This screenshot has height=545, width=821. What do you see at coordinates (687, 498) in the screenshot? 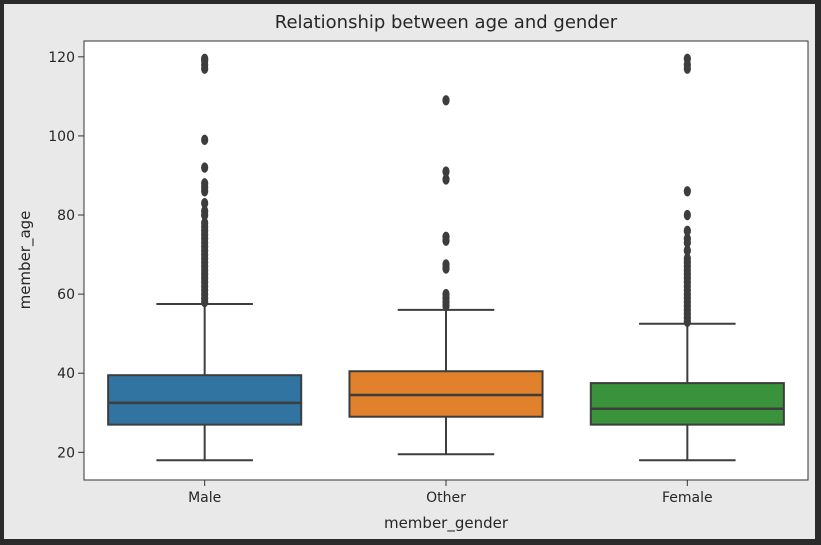
I see `x-tick-label: Female` at bounding box center [687, 498].